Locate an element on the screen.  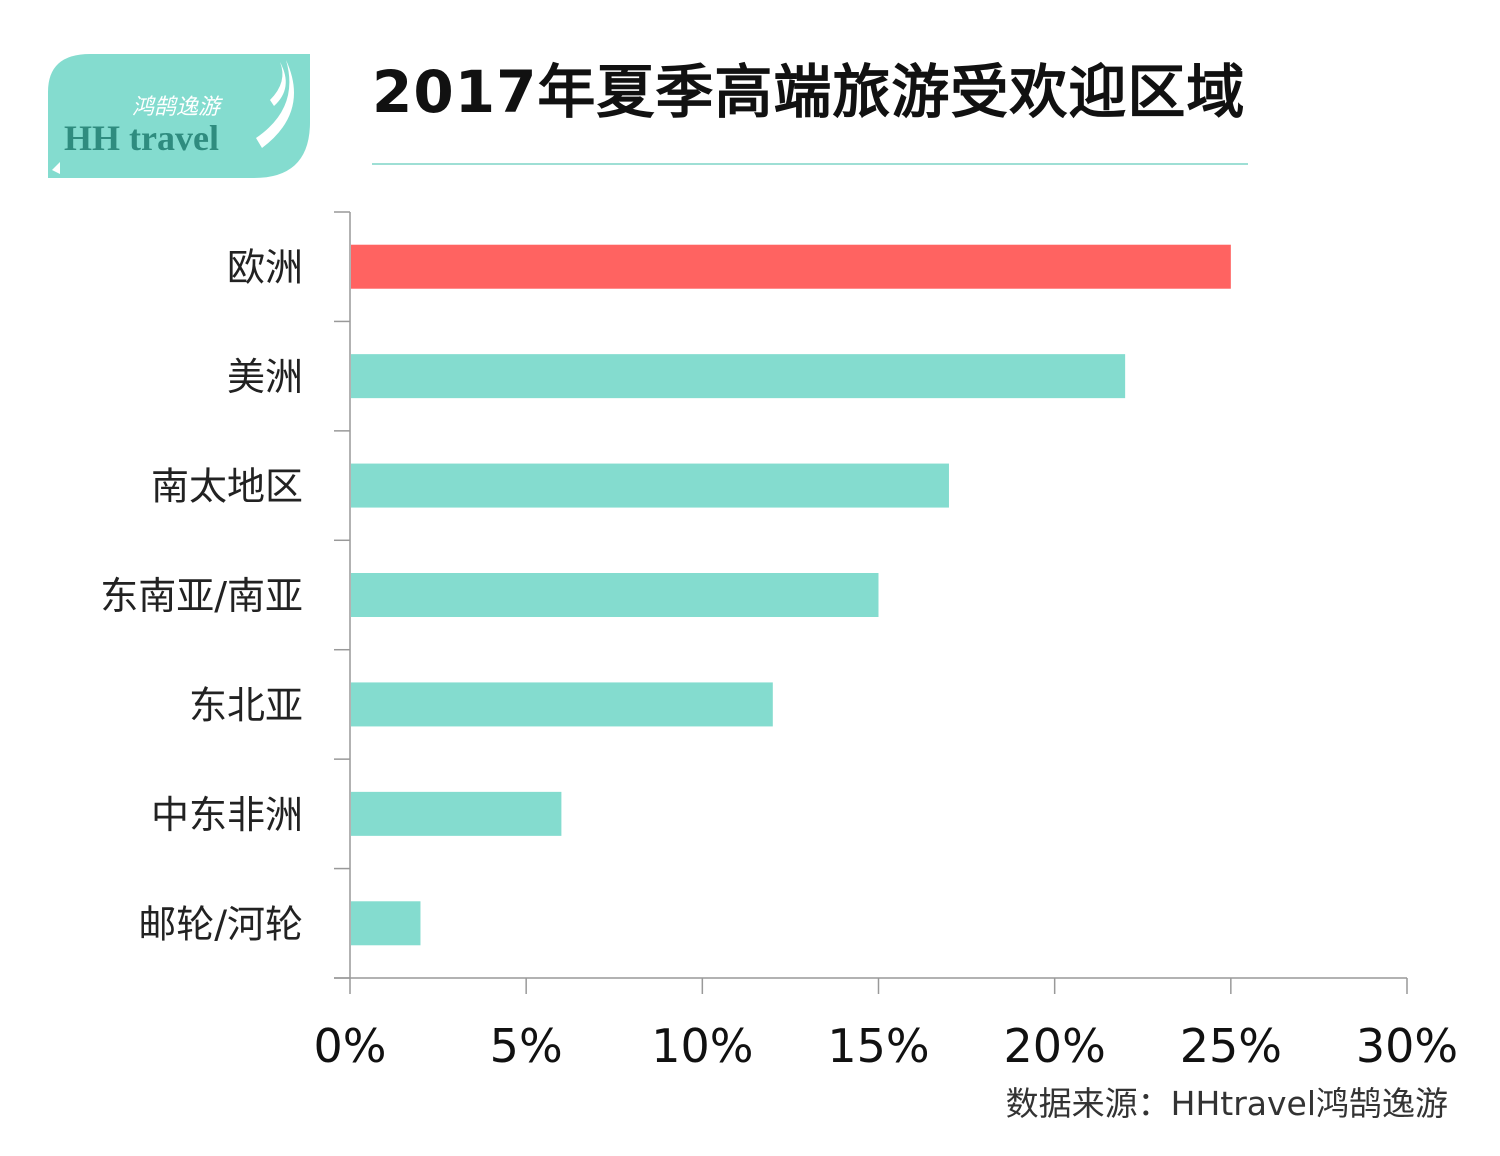
category-label: 美洲 is located at coordinates (265, 377).